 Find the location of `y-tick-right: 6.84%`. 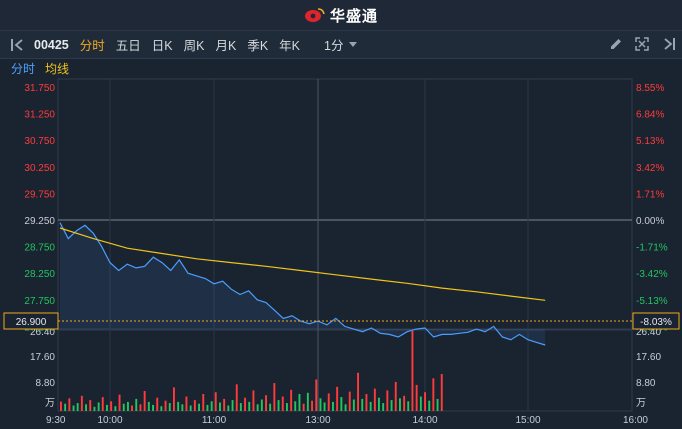

y-tick-right: 6.84% is located at coordinates (650, 115).